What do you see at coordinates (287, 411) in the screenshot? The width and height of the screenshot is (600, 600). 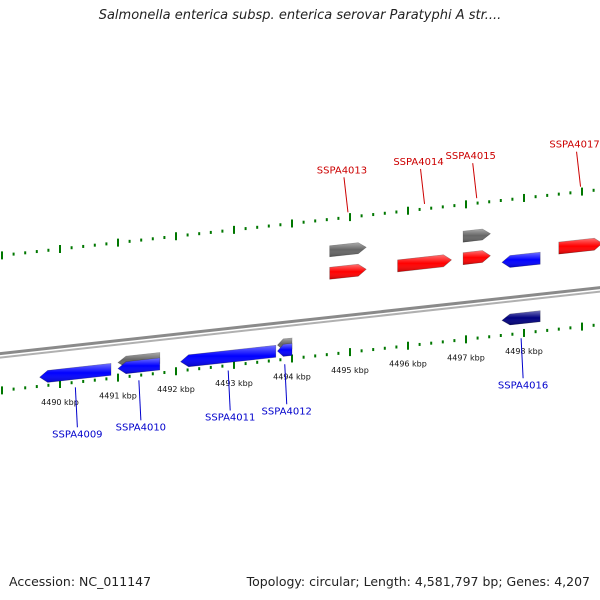 I see `gene-label: SSPA4012` at bounding box center [287, 411].